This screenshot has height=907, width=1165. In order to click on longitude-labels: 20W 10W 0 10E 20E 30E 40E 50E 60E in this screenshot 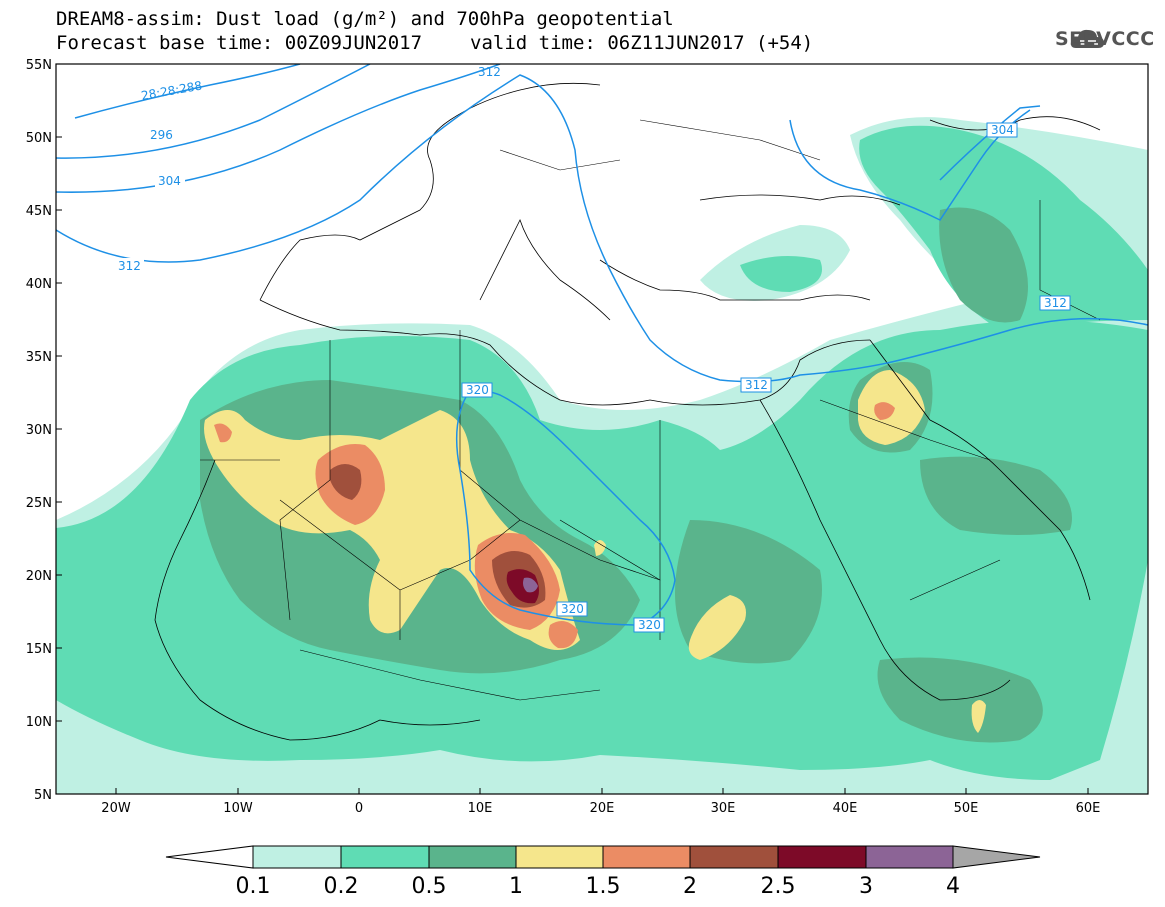, I will do `click(600, 808)`.